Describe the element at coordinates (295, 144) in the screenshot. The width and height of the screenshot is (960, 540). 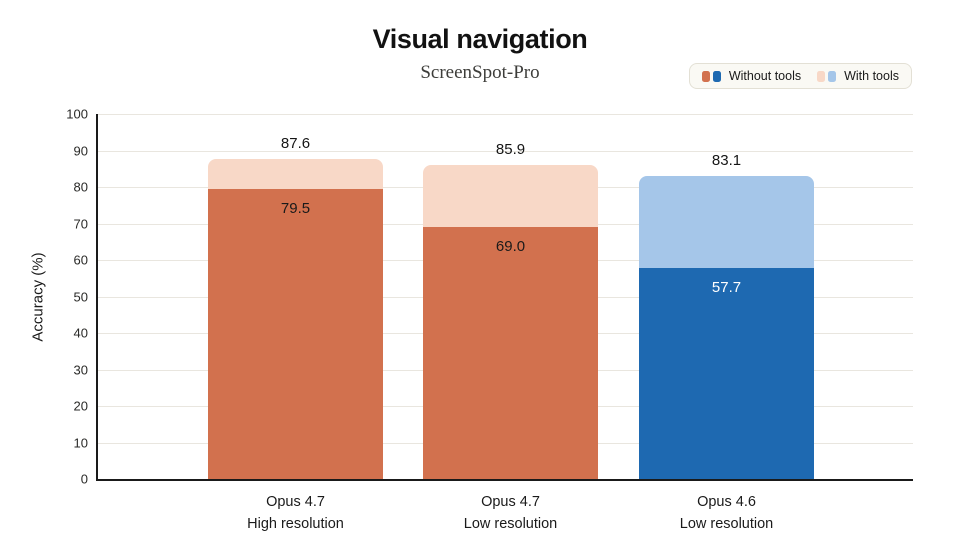
I see `bar-value-with-tools: 87.6` at that location.